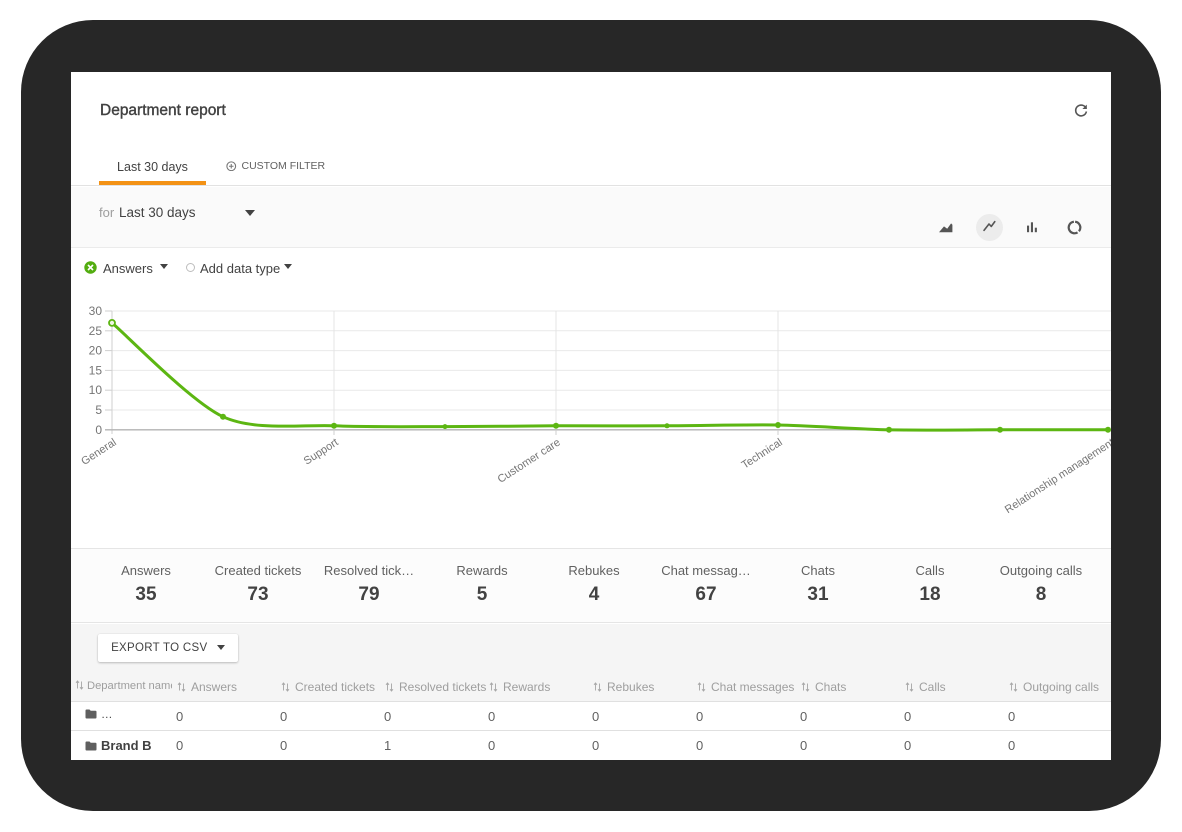 This screenshot has width=1182, height=832. I want to click on svg-text: 20, so click(96, 351).